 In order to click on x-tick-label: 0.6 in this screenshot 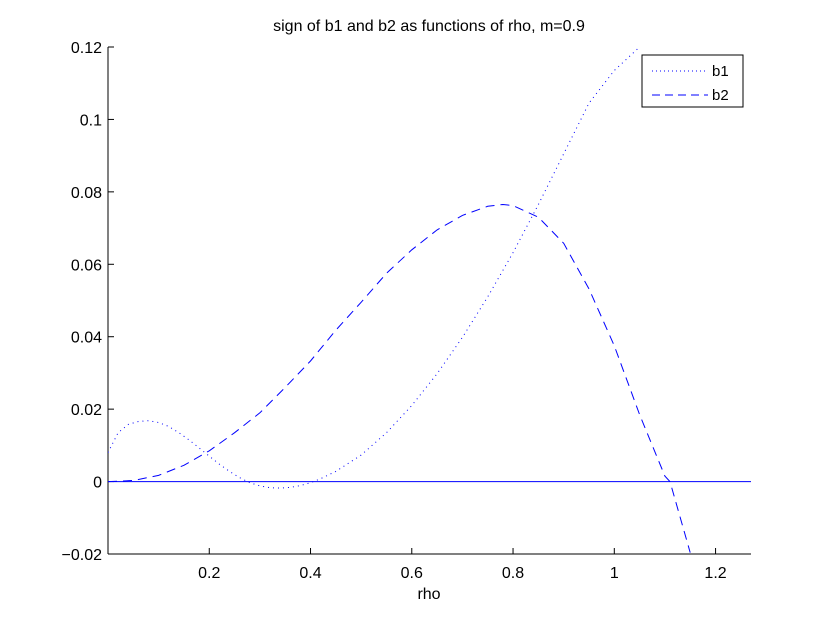, I will do `click(412, 573)`.